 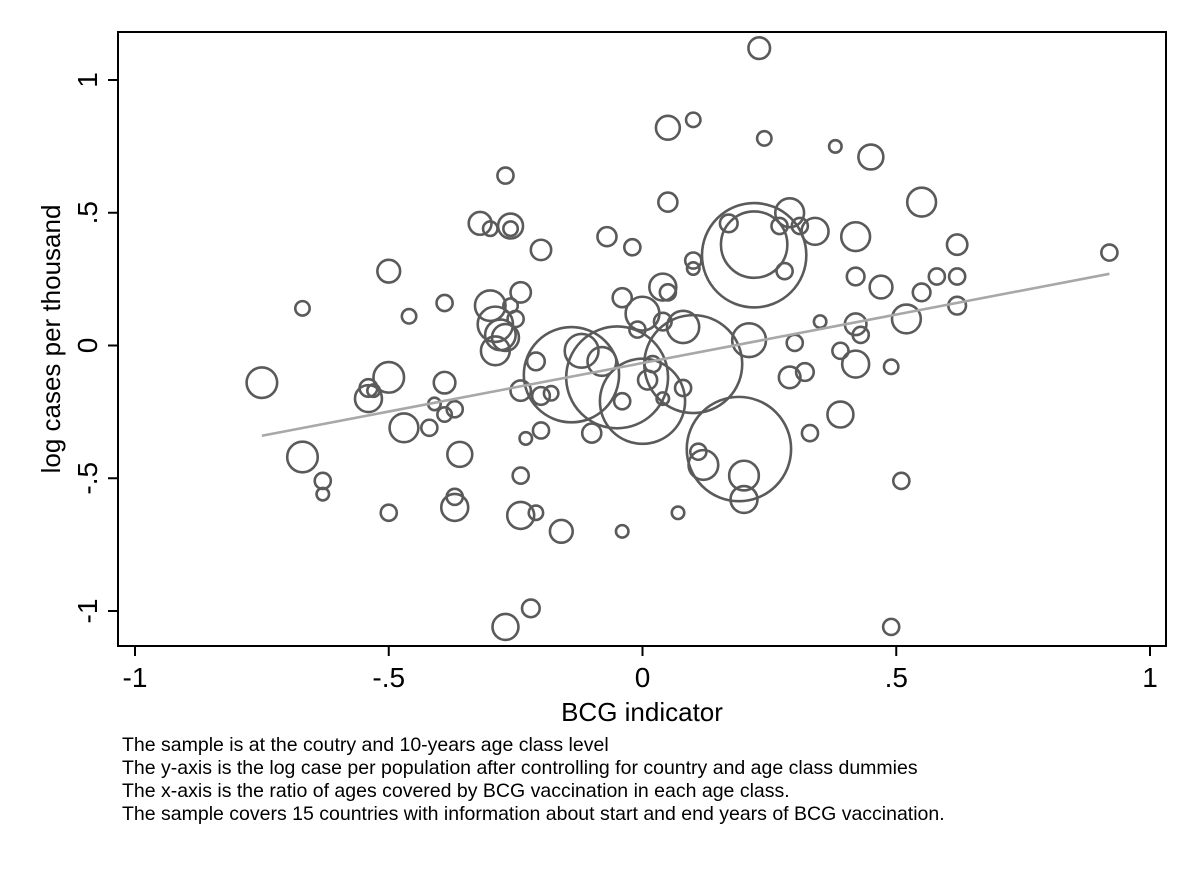 What do you see at coordinates (87, 346) in the screenshot?
I see `y-tick-label: 0` at bounding box center [87, 346].